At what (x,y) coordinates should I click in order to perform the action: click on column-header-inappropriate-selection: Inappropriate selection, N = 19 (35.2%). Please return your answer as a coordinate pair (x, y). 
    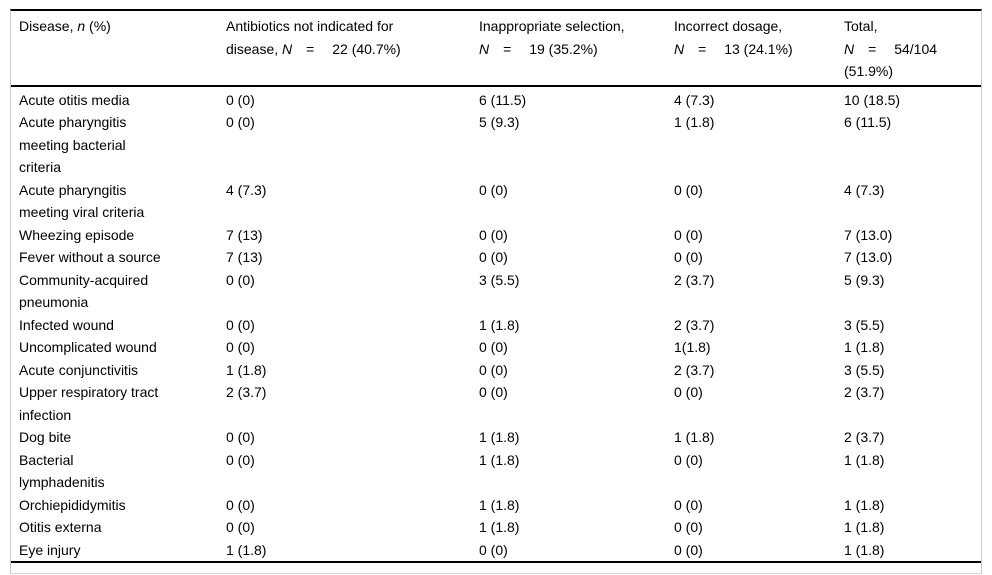
    Looking at the image, I should click on (576, 49).